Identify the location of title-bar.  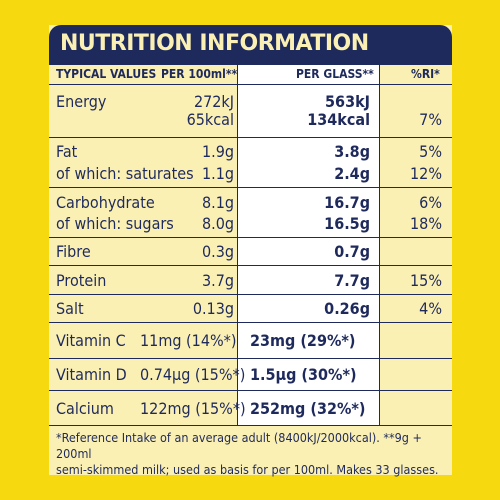
(250, 45).